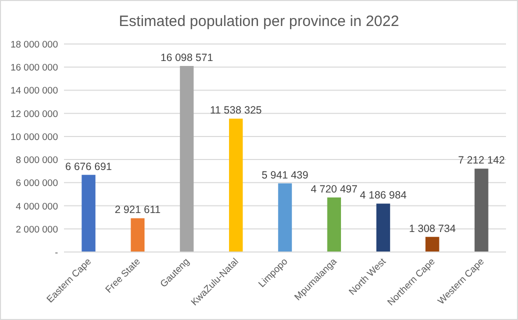 Image resolution: width=518 pixels, height=320 pixels. I want to click on y-tick-label: 18 000 000, so click(34, 45).